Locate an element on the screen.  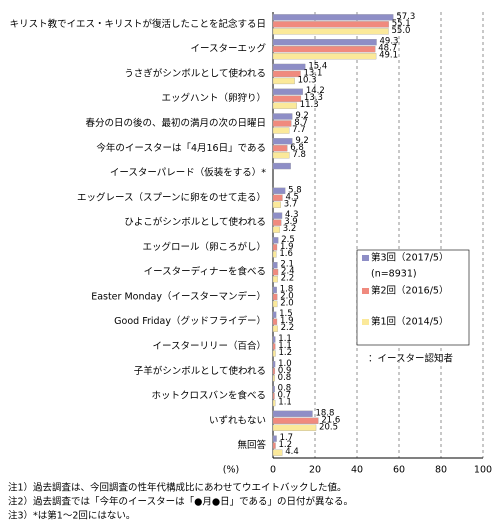
category-label: Easter Monday（イースターマンデー） is located at coordinates (178, 296).